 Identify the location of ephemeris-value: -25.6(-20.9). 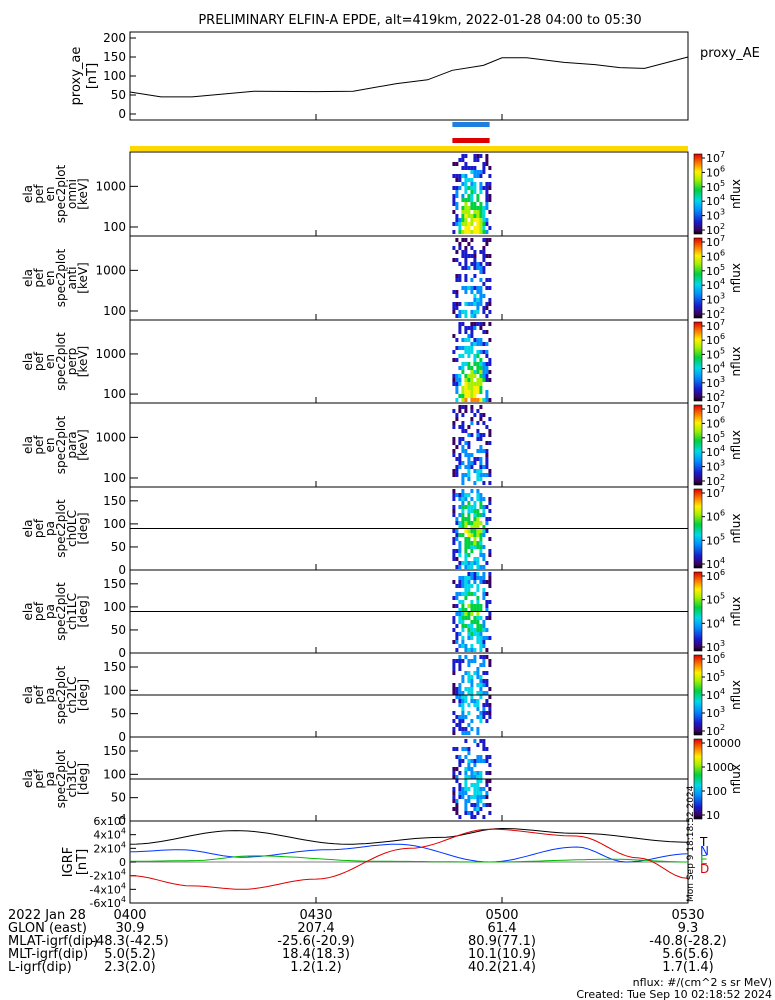
(315, 941).